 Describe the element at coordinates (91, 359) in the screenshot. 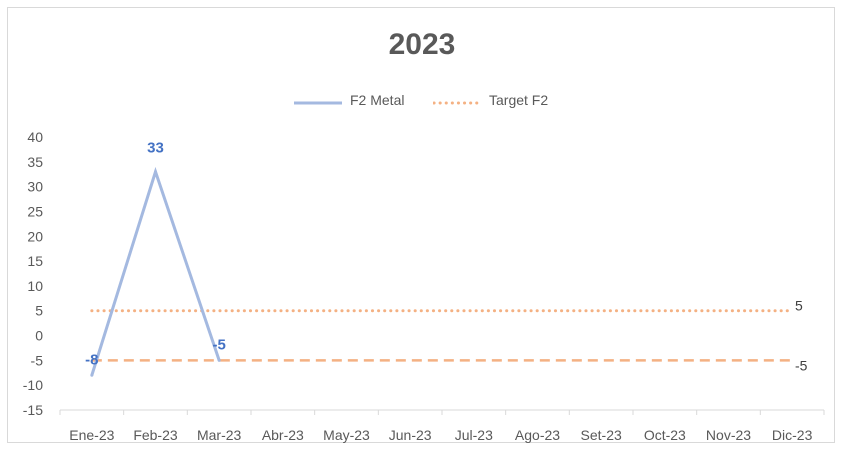

I see `data-label-f2-metal: -8` at that location.